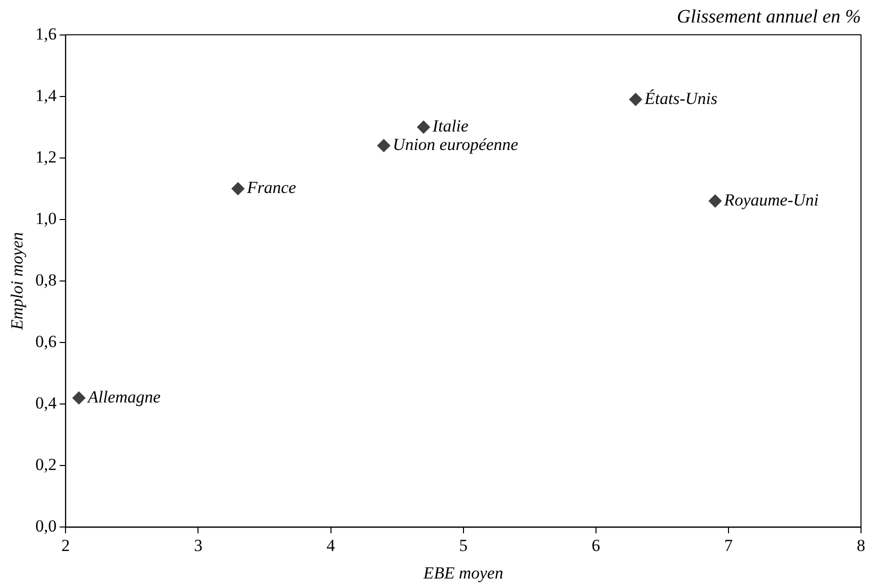  Describe the element at coordinates (46, 156) in the screenshot. I see `y-tick-label: 1,2` at that location.